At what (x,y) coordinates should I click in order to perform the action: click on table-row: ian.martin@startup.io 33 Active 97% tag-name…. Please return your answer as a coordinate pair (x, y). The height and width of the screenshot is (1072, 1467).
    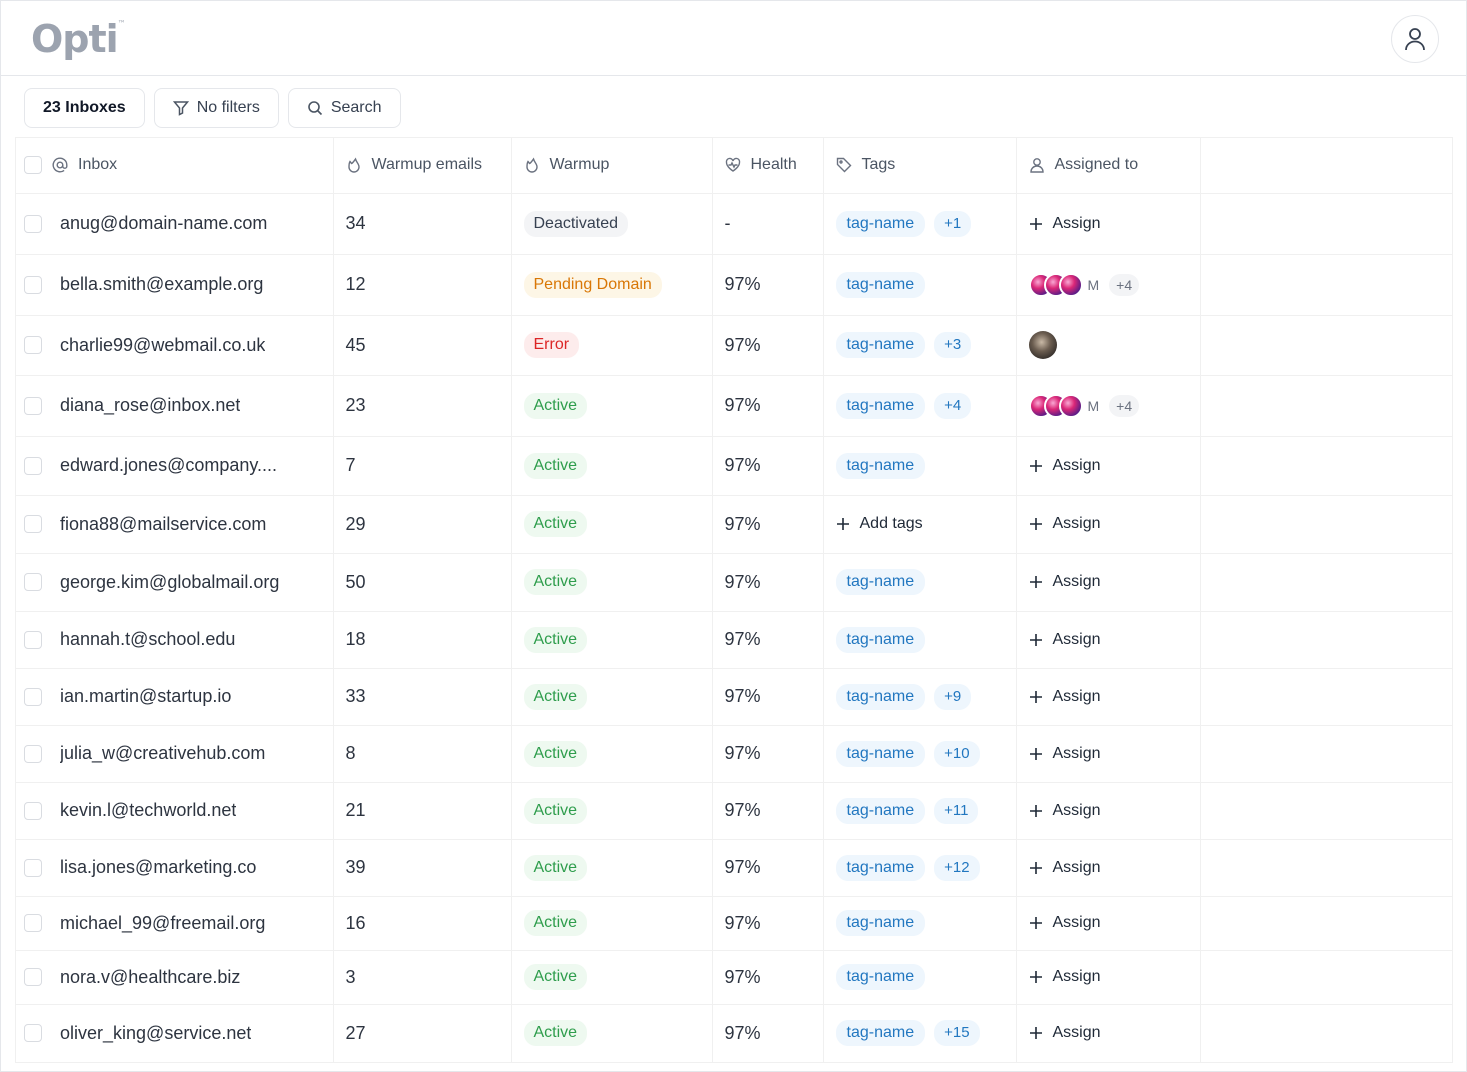
    Looking at the image, I should click on (734, 697).